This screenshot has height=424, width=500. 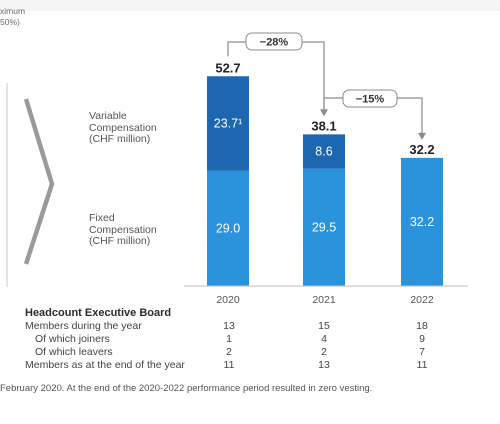 What do you see at coordinates (323, 125) in the screenshot?
I see `total-label-2021: 38.1` at bounding box center [323, 125].